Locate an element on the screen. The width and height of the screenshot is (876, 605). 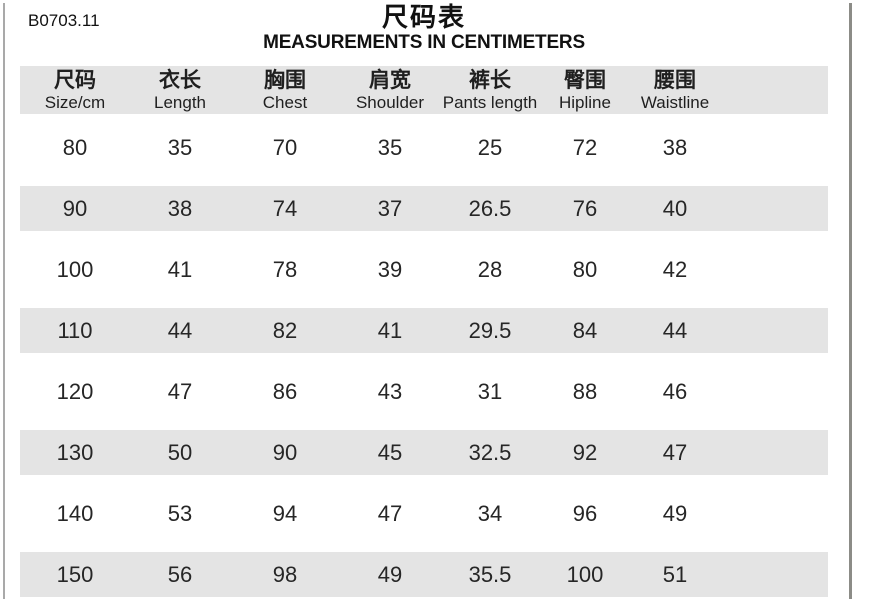
size-cell: 150 is located at coordinates (75, 574).